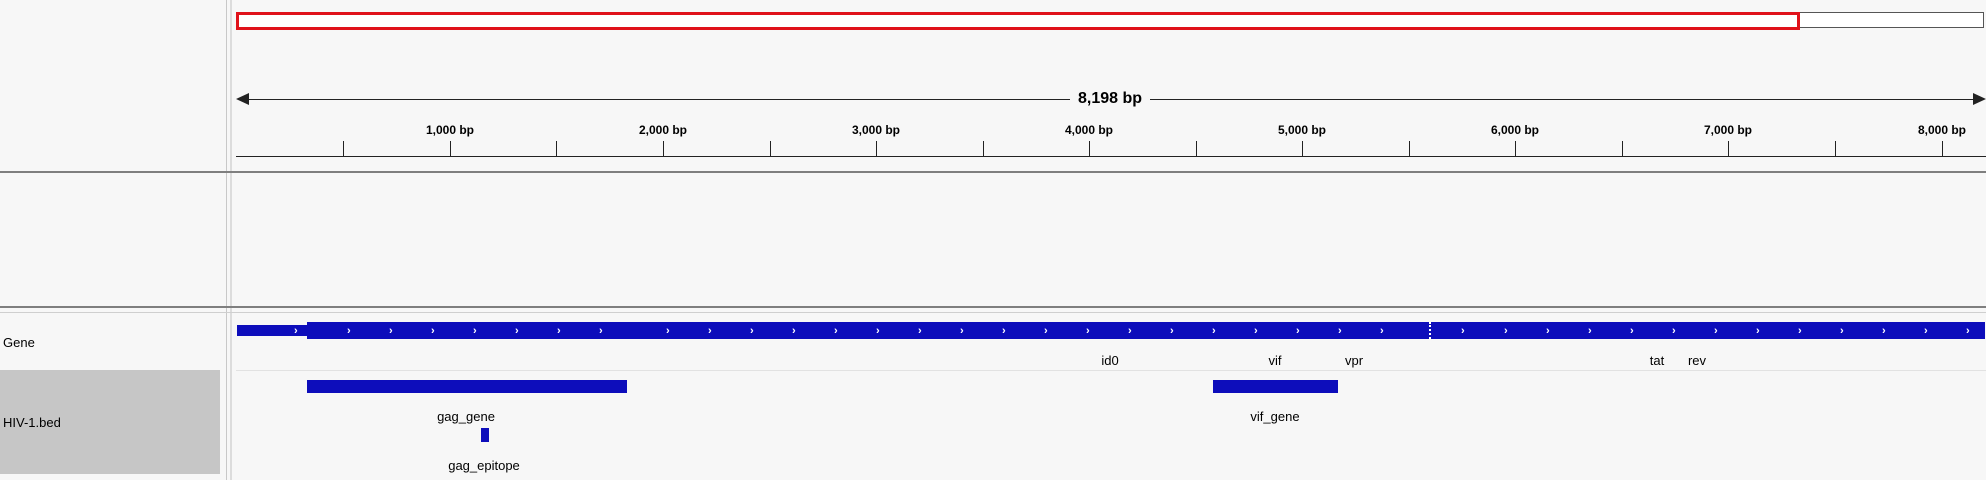 The image size is (1986, 480). Describe the element at coordinates (1146, 330) in the screenshot. I see `gene-feature-bar` at that location.